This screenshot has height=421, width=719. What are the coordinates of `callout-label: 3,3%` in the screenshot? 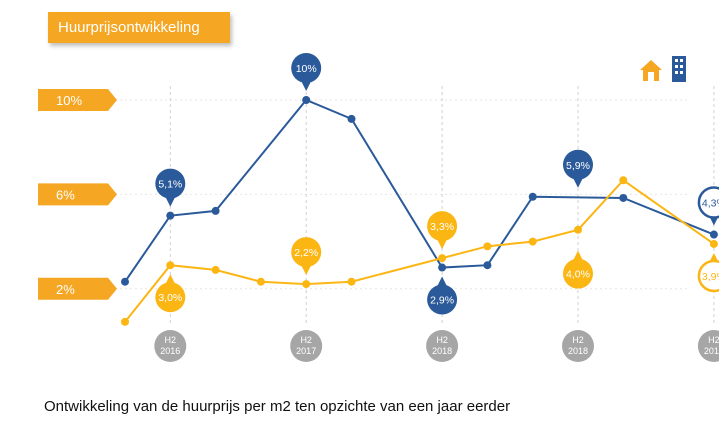 It's located at (442, 227).